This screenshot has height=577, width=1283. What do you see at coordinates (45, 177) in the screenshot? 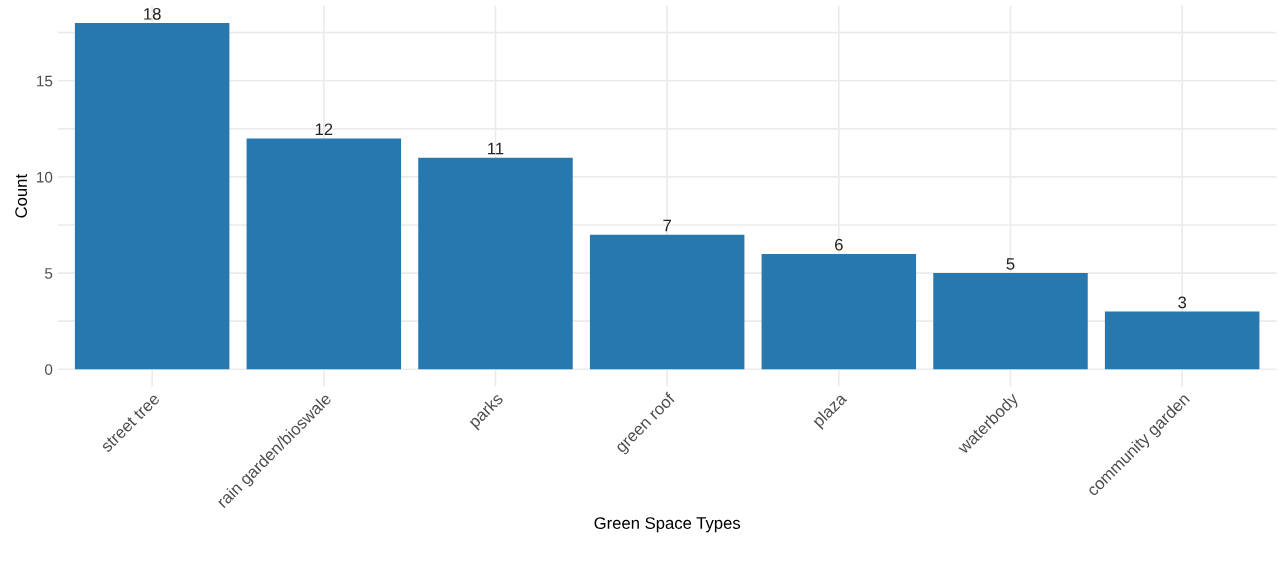
I see `y-tick-label: 10` at bounding box center [45, 177].